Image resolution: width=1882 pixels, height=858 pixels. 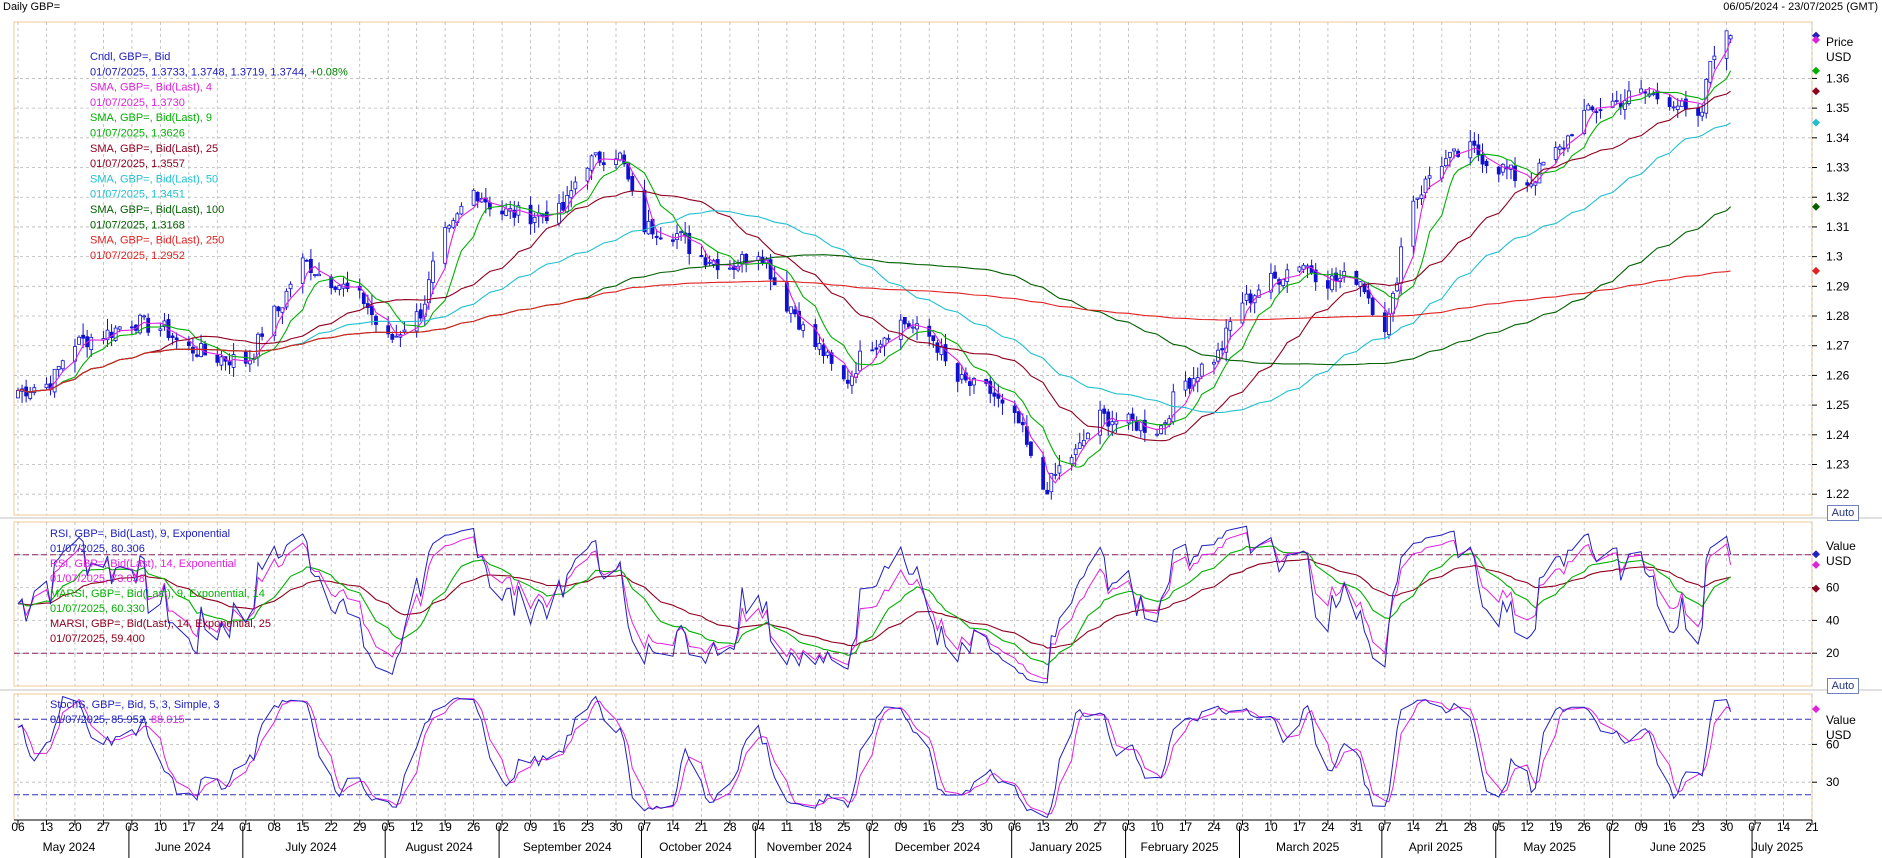 What do you see at coordinates (1157, 827) in the screenshot?
I see `x-tick-label: 10` at bounding box center [1157, 827].